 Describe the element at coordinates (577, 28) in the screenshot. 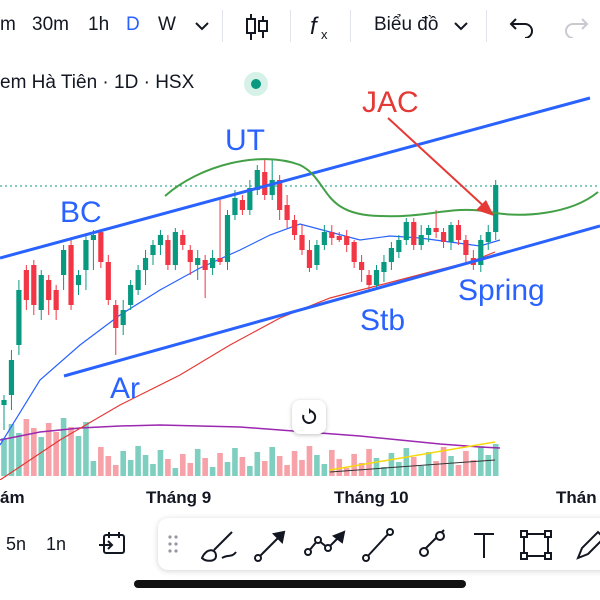

I see `redo-icon` at that location.